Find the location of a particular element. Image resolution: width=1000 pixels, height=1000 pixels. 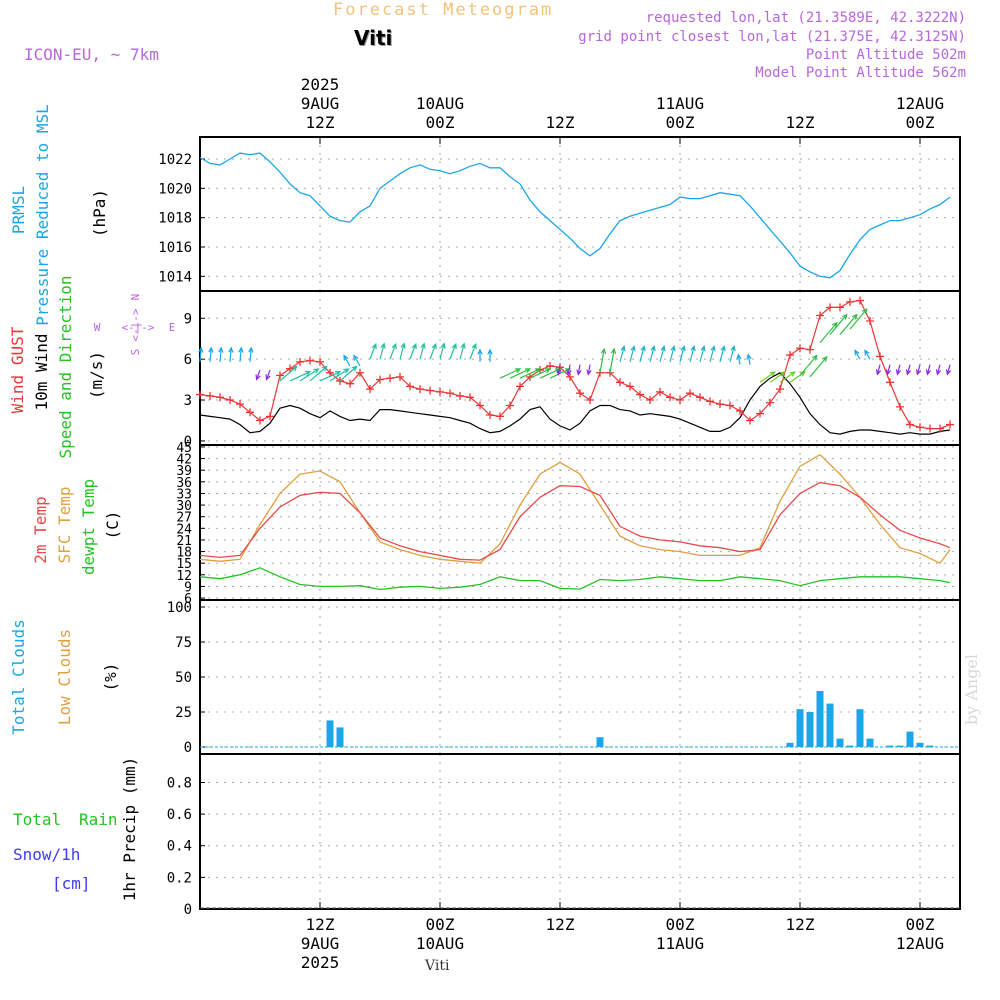

y-tick-label: 50 is located at coordinates (183, 678).